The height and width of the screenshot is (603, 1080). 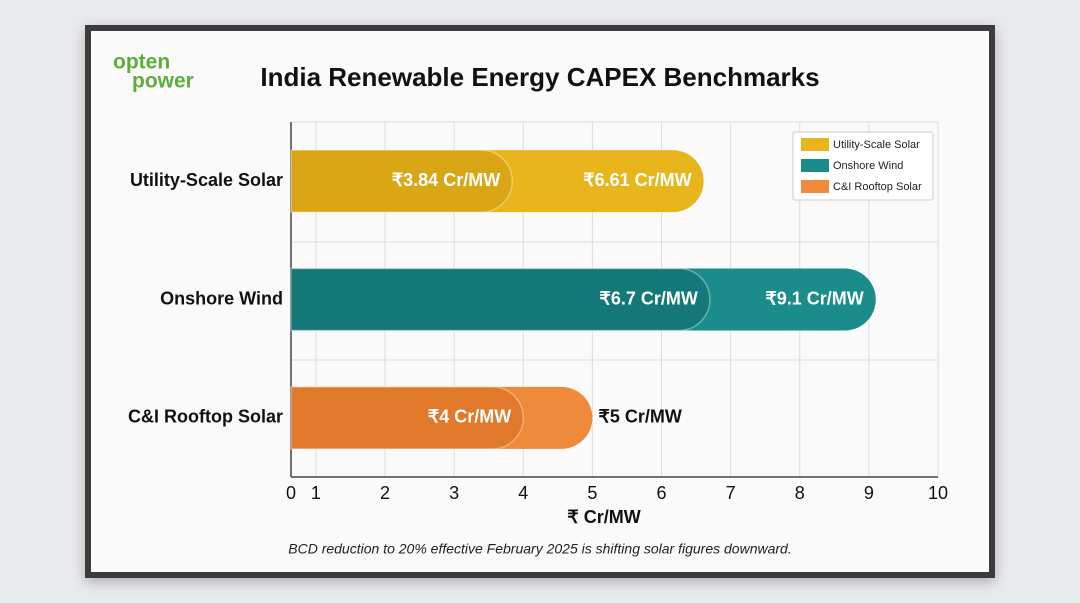 I want to click on logo-line1: opten, so click(x=141, y=62).